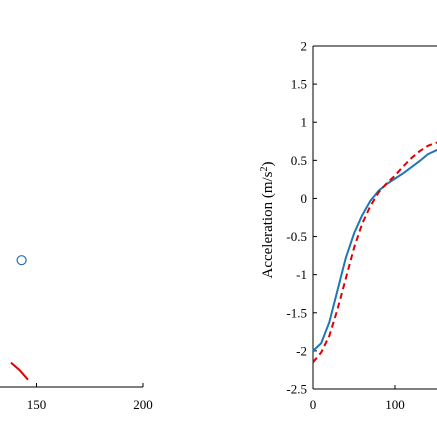  What do you see at coordinates (395, 404) in the screenshot?
I see `acceleration-x-tick-label: 100` at bounding box center [395, 404].